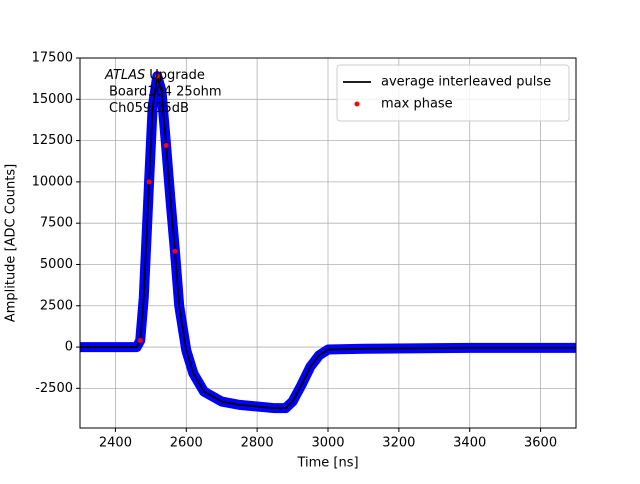 The width and height of the screenshot is (640, 484). Describe the element at coordinates (56, 264) in the screenshot. I see `y-tick-label: 5000` at that location.